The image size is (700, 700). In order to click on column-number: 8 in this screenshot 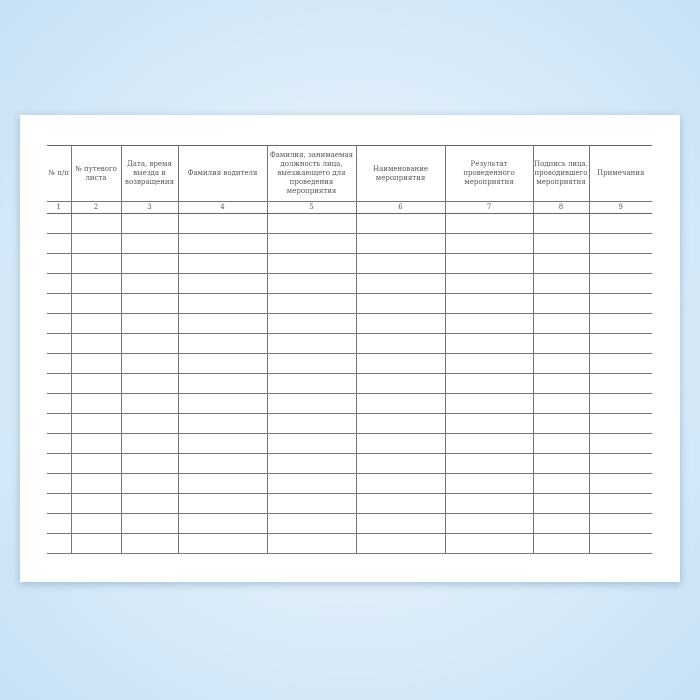, I will do `click(560, 207)`.